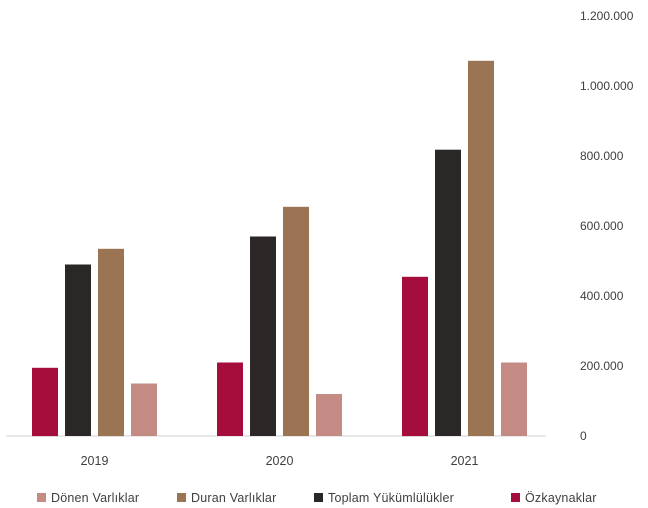 The width and height of the screenshot is (648, 508). What do you see at coordinates (95, 498) in the screenshot?
I see `legend-label: Dönen Varlıklar` at bounding box center [95, 498].